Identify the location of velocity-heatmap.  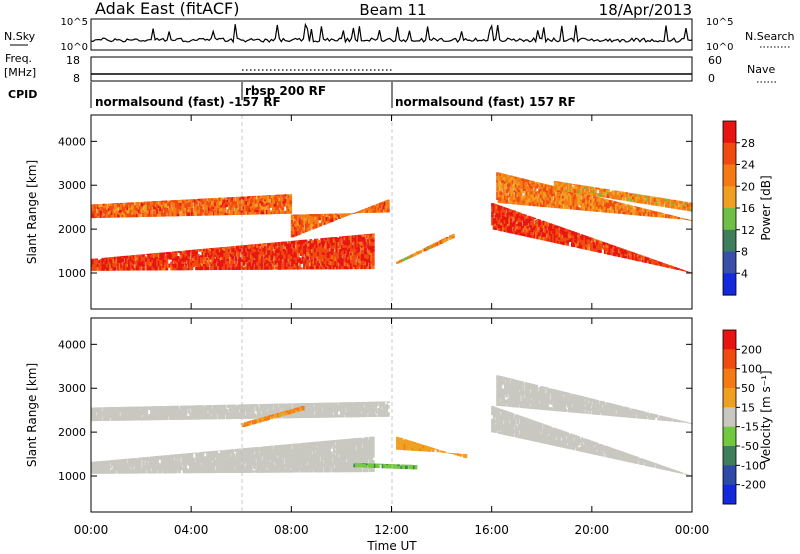
(391, 426).